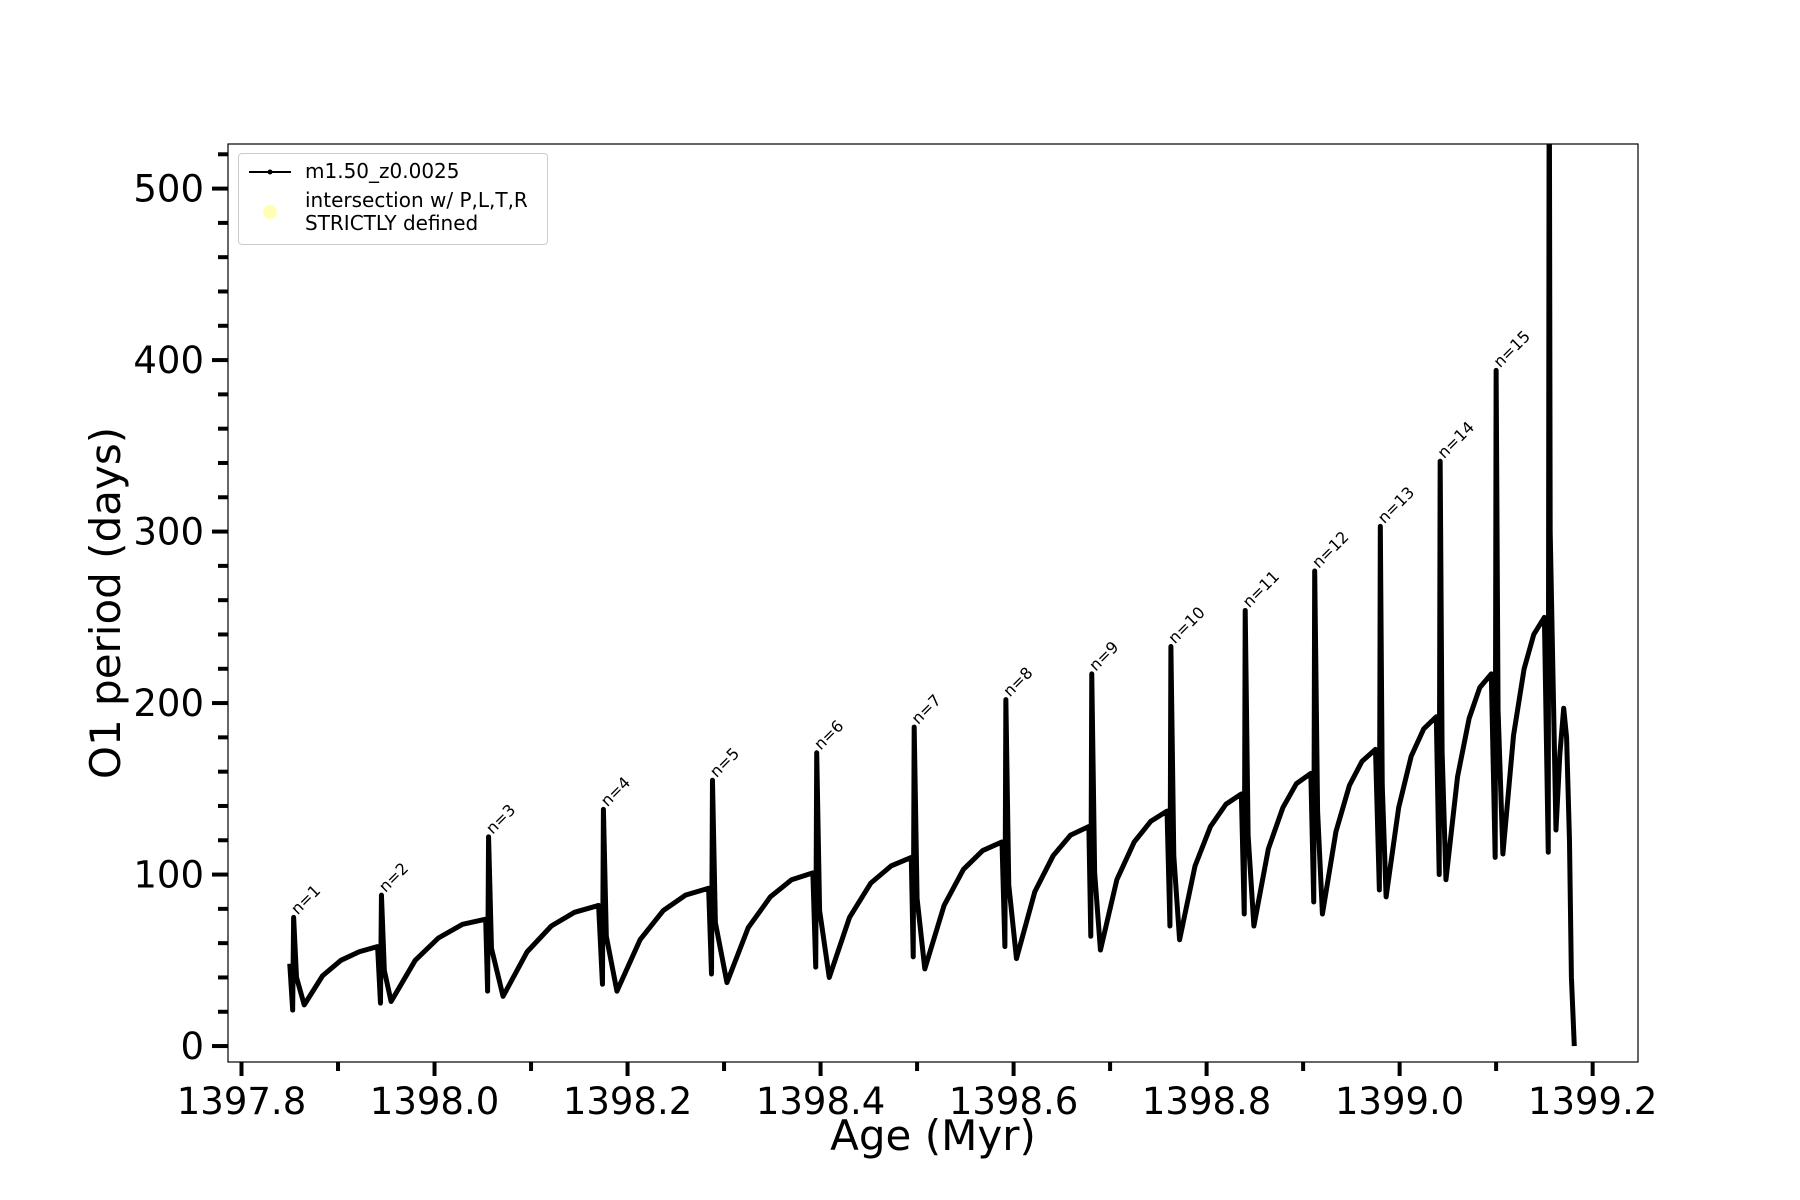 The image size is (1800, 1200). I want to click on y-tick-label: 500, so click(168, 189).